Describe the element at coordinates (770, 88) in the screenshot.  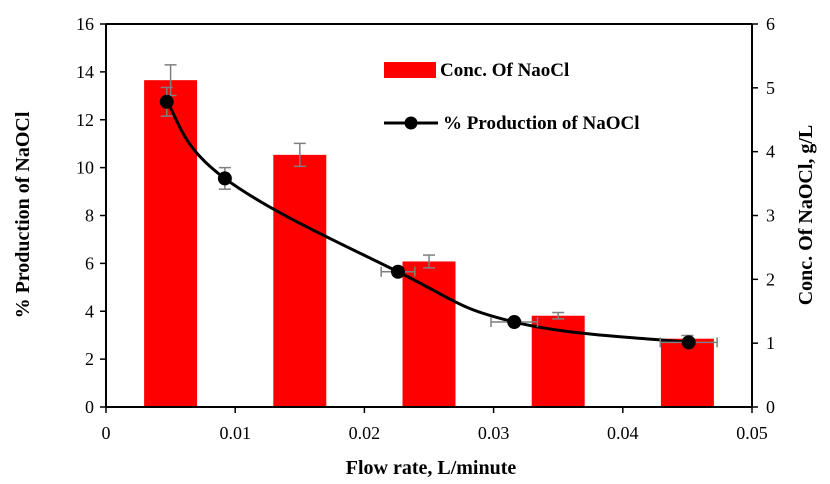
I see `y-right-tick-label-5: 5` at that location.